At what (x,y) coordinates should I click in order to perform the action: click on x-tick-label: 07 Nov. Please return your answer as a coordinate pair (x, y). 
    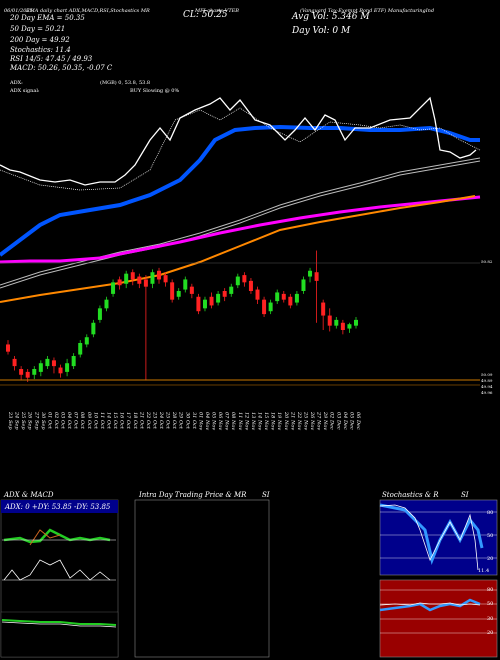
    Looking at the image, I should click on (227, 421).